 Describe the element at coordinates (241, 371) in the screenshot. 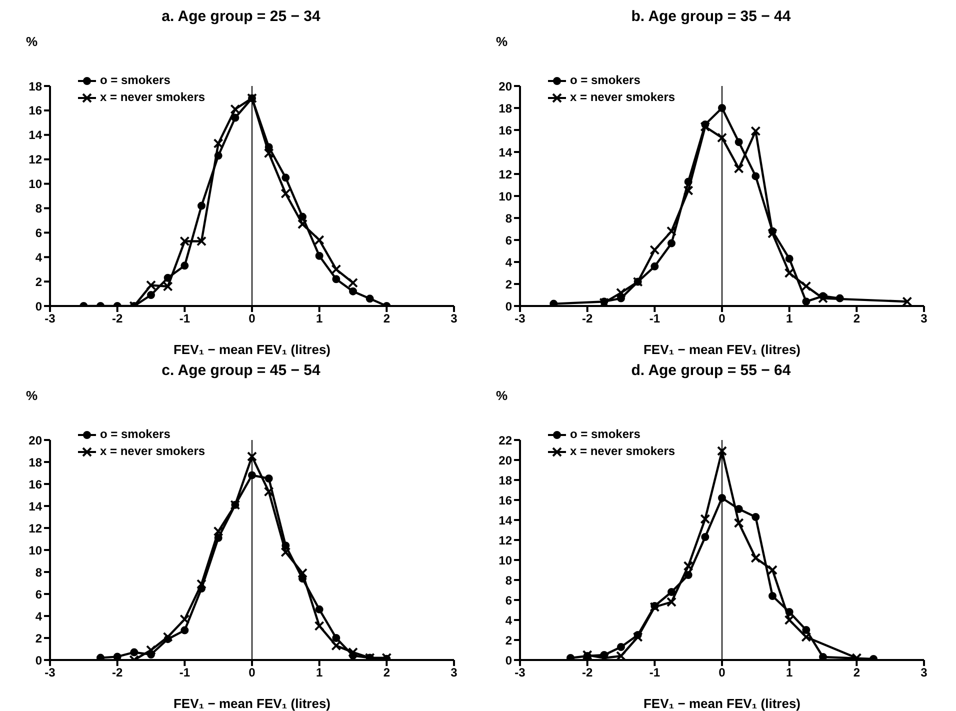

I see `chart-title: c. Age group = 45 − 54` at that location.